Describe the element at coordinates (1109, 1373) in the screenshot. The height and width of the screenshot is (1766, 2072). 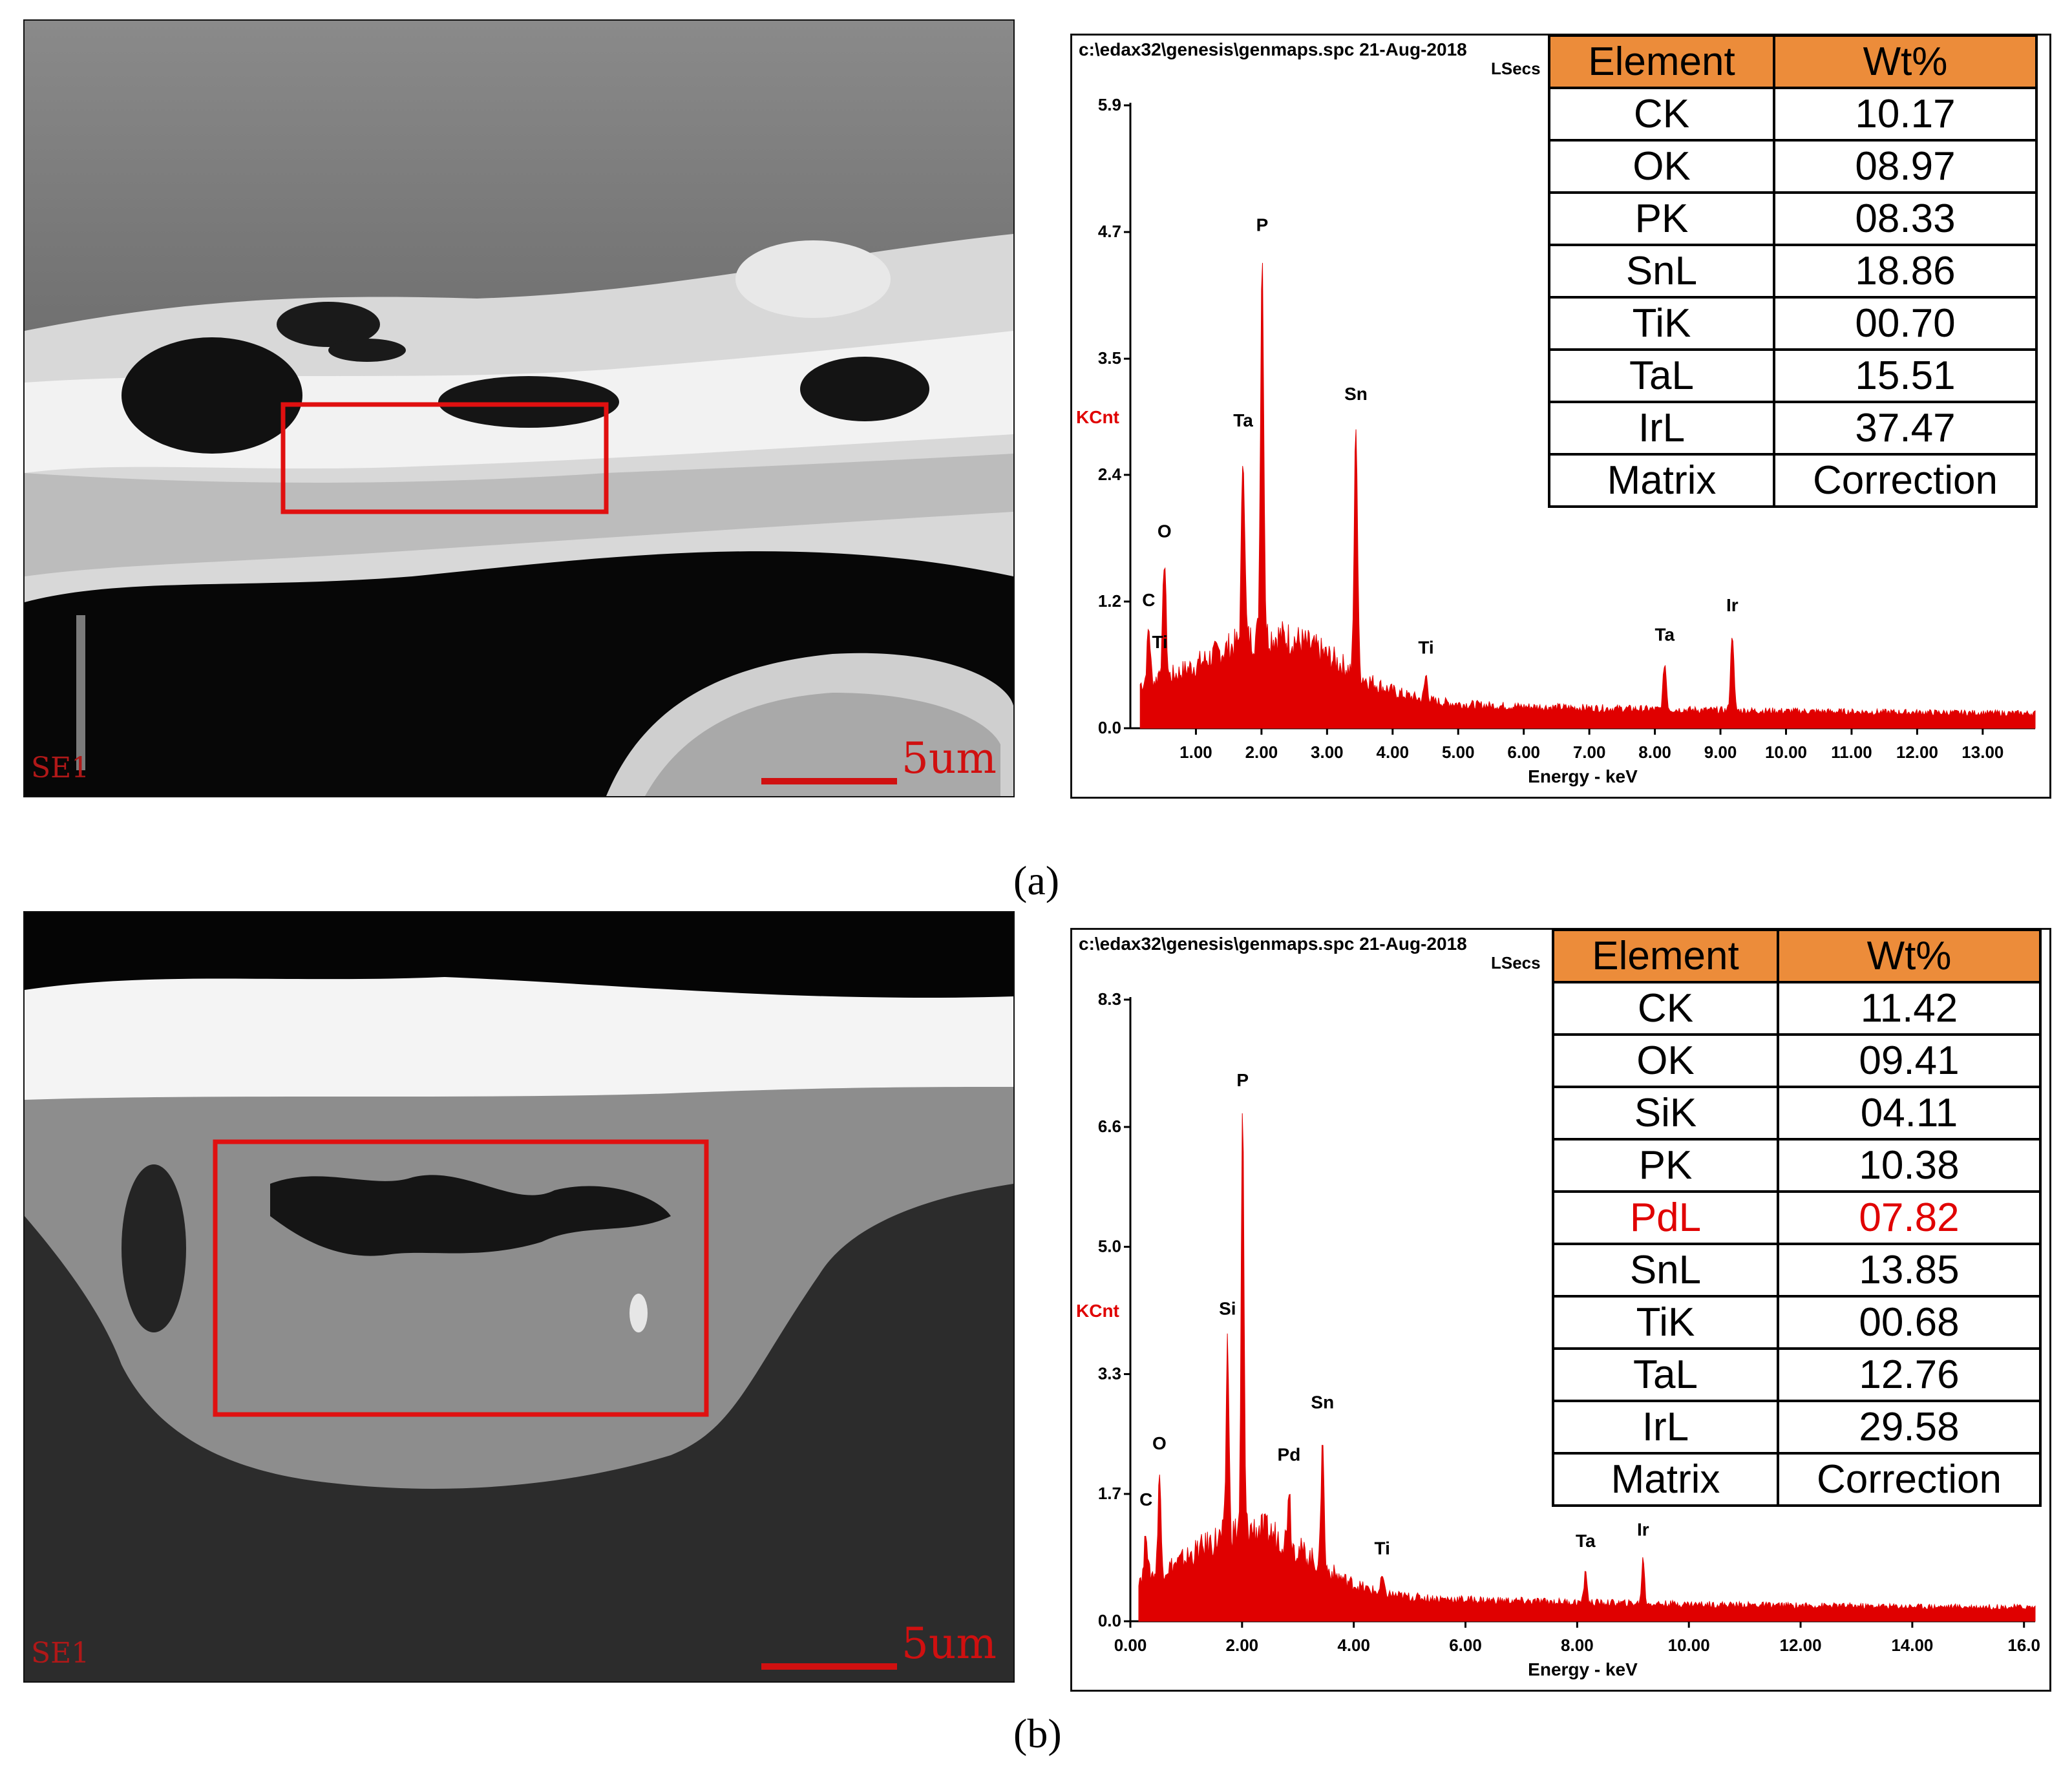
I see `y-tick-label: 3.3` at that location.